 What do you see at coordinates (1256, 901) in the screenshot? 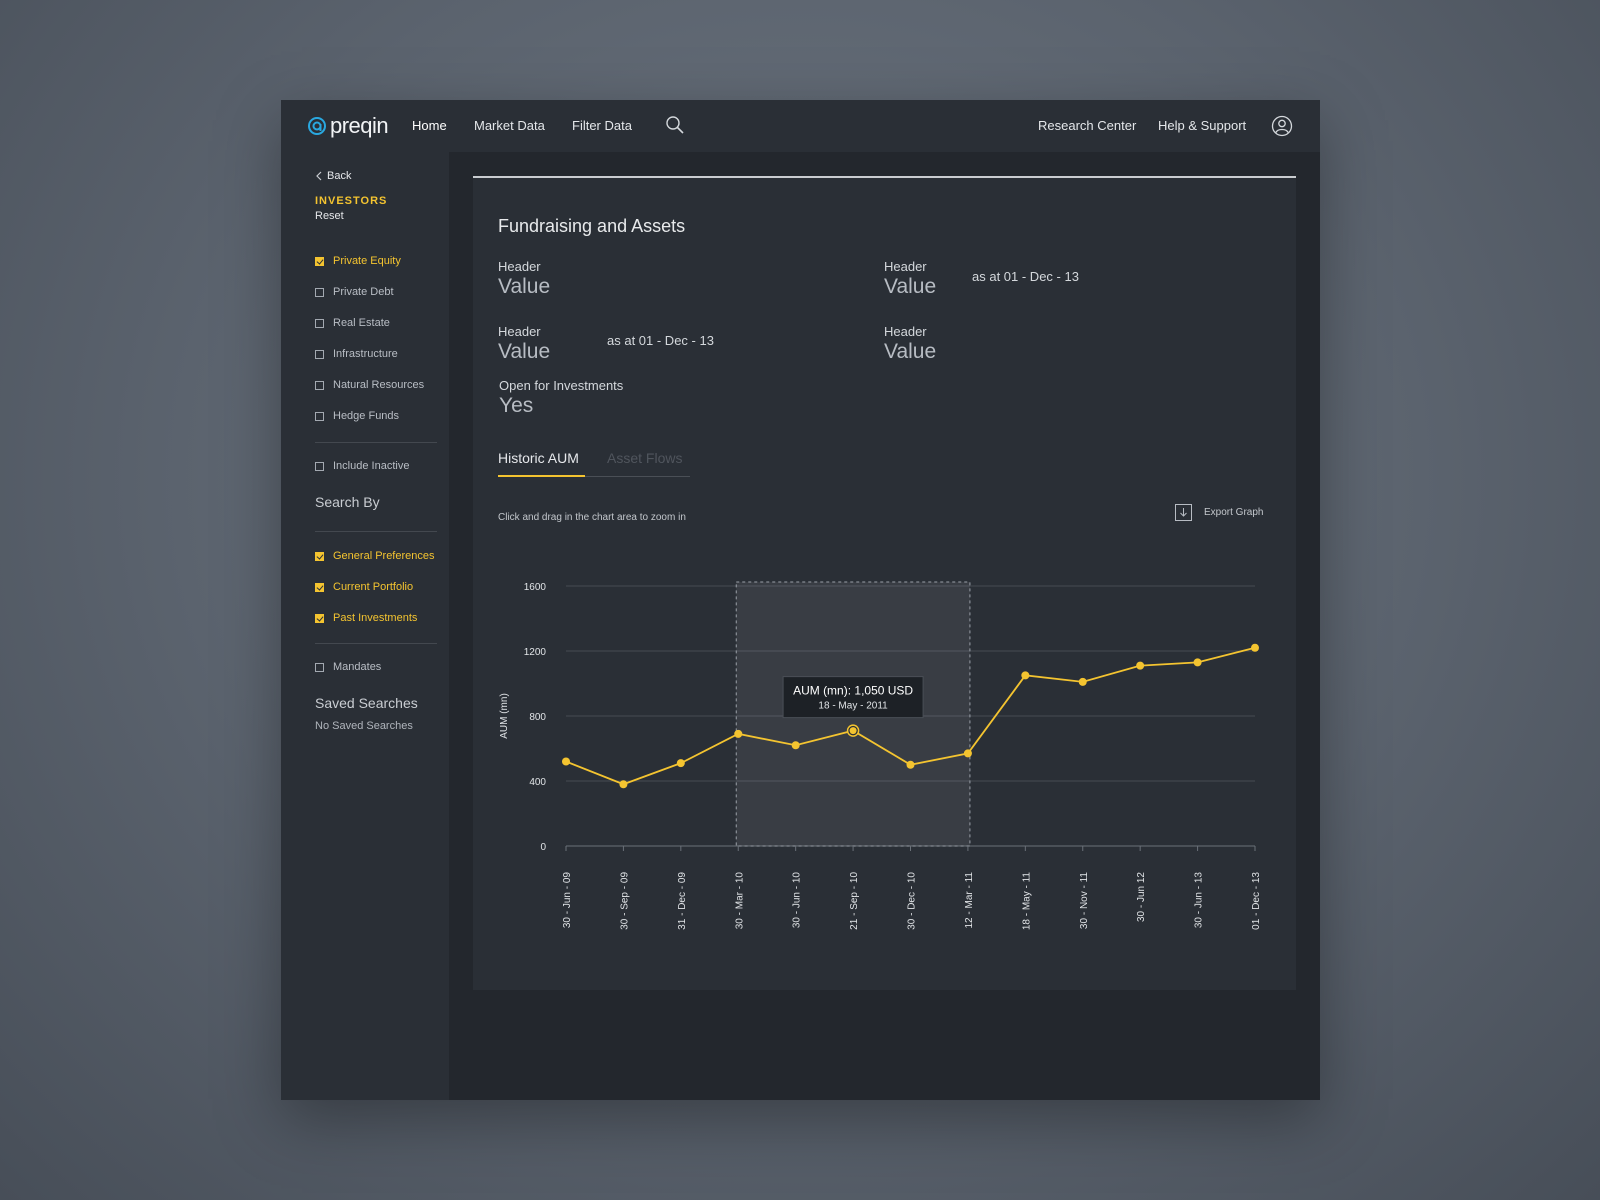
I see `x-tick-label: 01 - Dec - 13` at bounding box center [1256, 901].